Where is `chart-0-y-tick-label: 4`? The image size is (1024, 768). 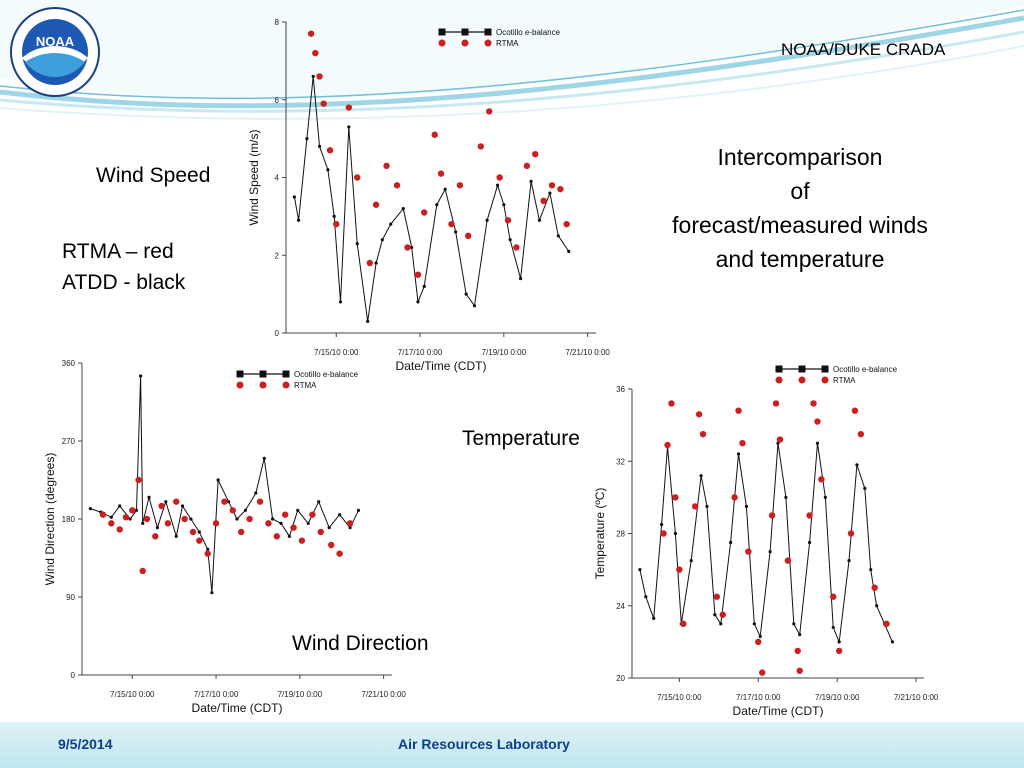 chart-0-y-tick-label: 4 is located at coordinates (277, 178).